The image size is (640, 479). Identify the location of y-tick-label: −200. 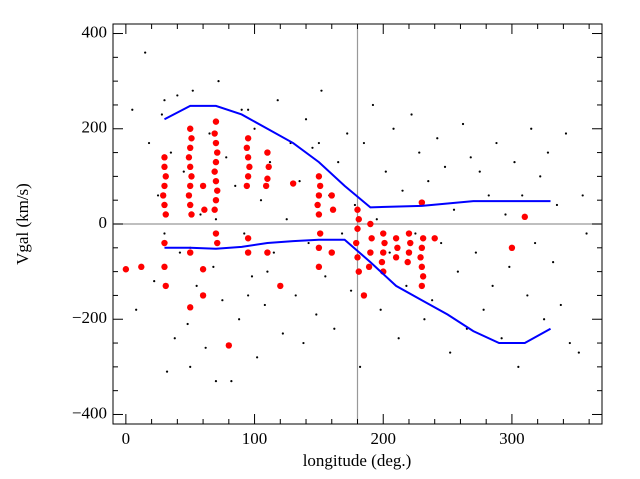
(89, 317).